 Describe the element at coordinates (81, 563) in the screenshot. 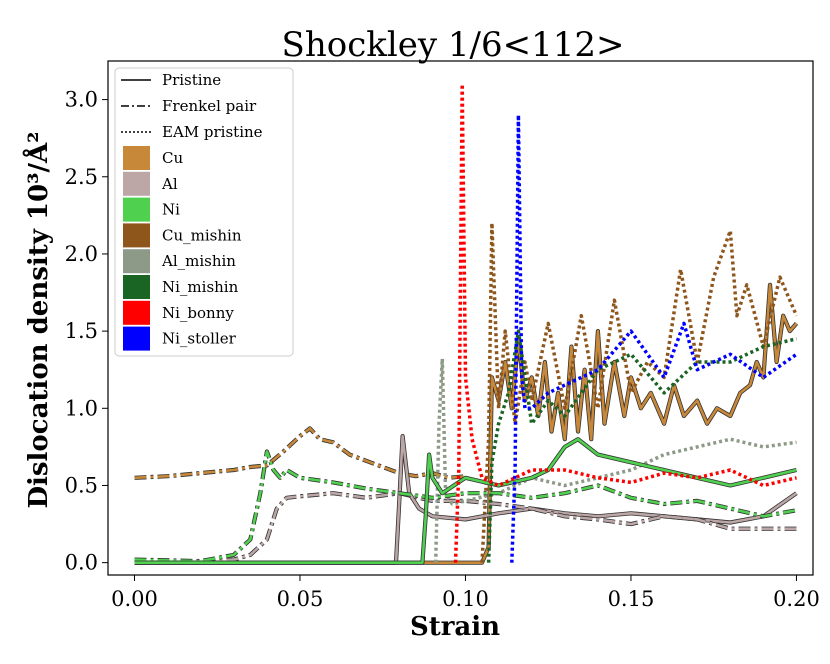

I see `y-tick-label: 0.0` at that location.